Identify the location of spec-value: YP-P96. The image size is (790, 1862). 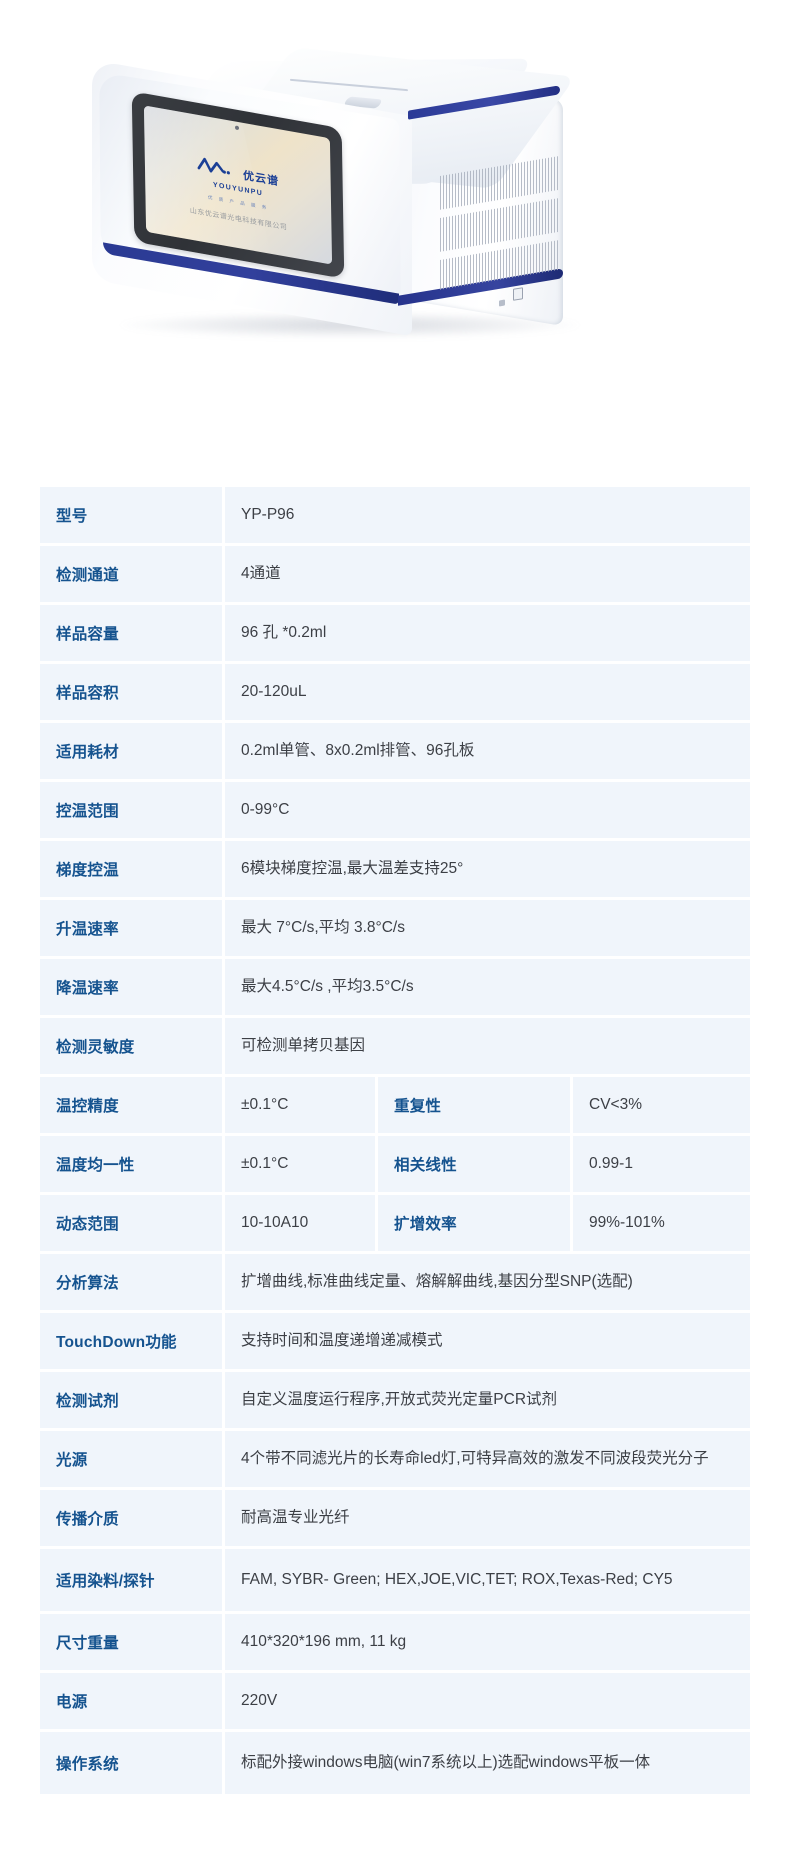
(487, 515).